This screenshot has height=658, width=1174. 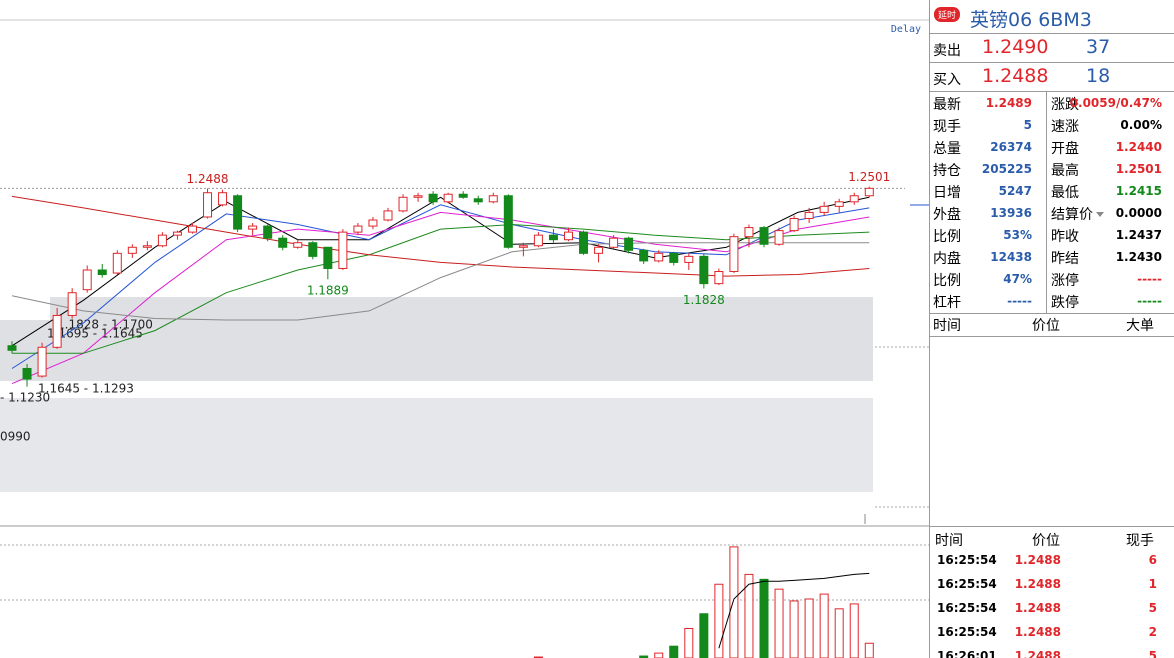 What do you see at coordinates (1098, 47) in the screenshot?
I see `side-size: 37` at bounding box center [1098, 47].